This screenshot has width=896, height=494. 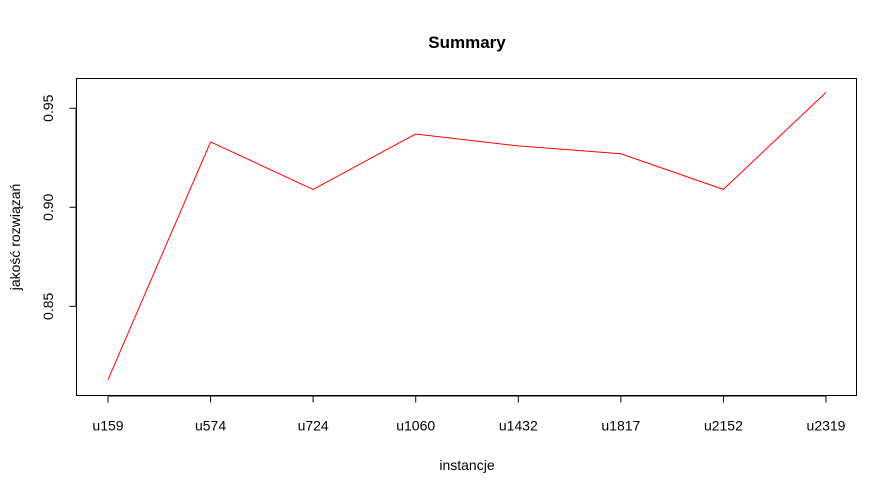 I want to click on x-tick-label: u1432, so click(x=518, y=426).